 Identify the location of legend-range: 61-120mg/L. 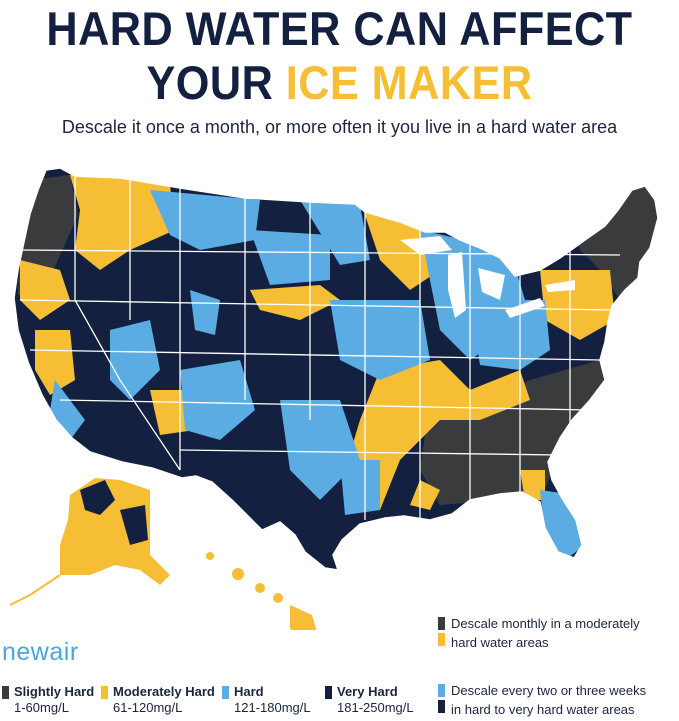
(148, 707).